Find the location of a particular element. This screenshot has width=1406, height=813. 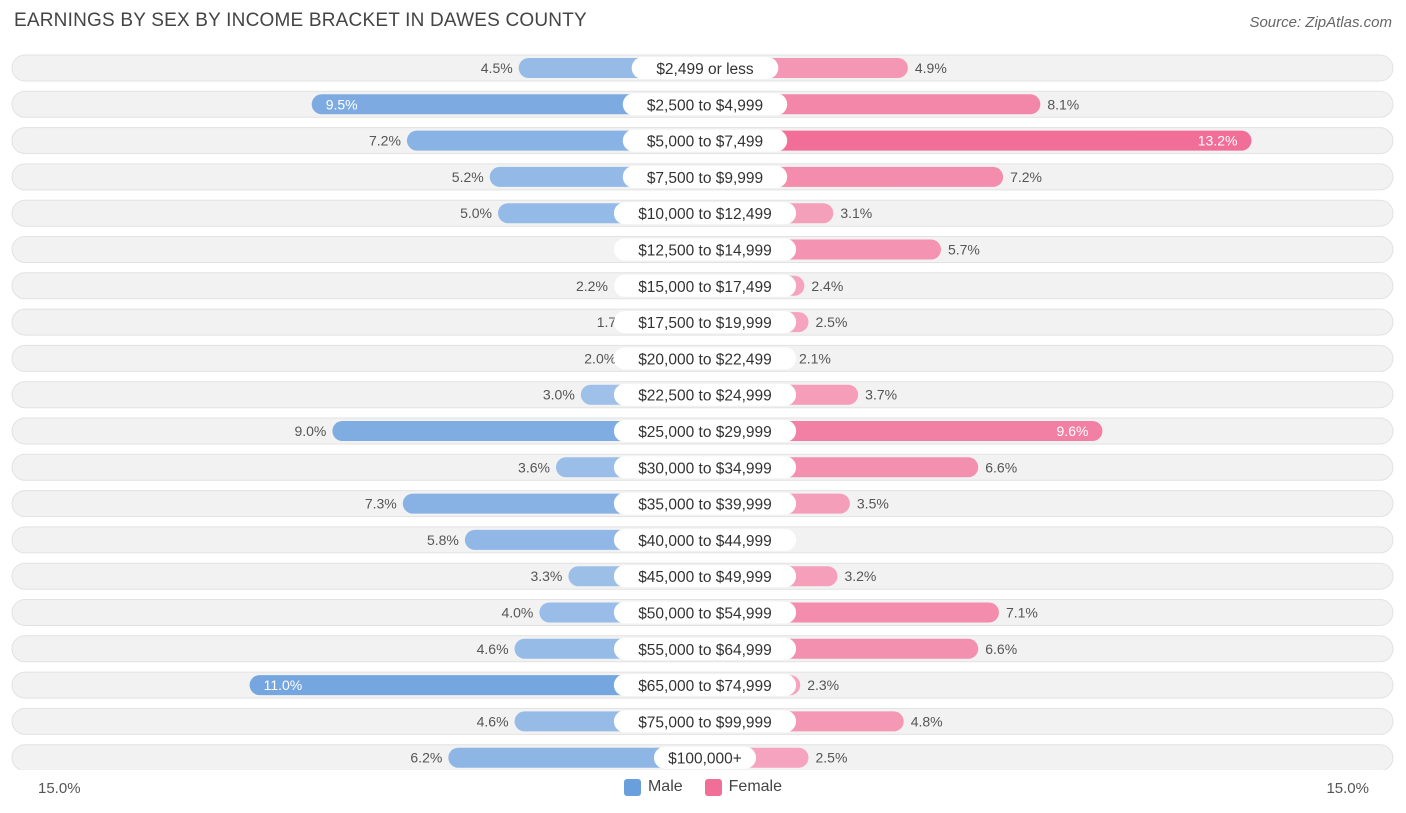

legend-swatch-female is located at coordinates (713, 787).